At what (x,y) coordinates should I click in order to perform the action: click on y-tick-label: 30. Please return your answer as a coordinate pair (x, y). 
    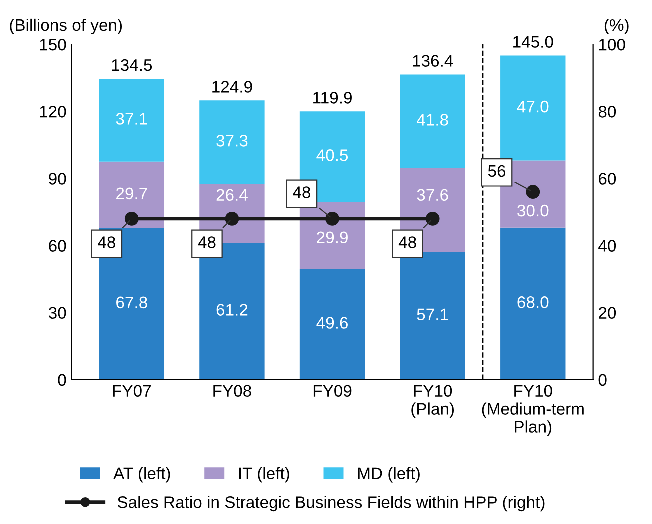
    Looking at the image, I should click on (57, 313).